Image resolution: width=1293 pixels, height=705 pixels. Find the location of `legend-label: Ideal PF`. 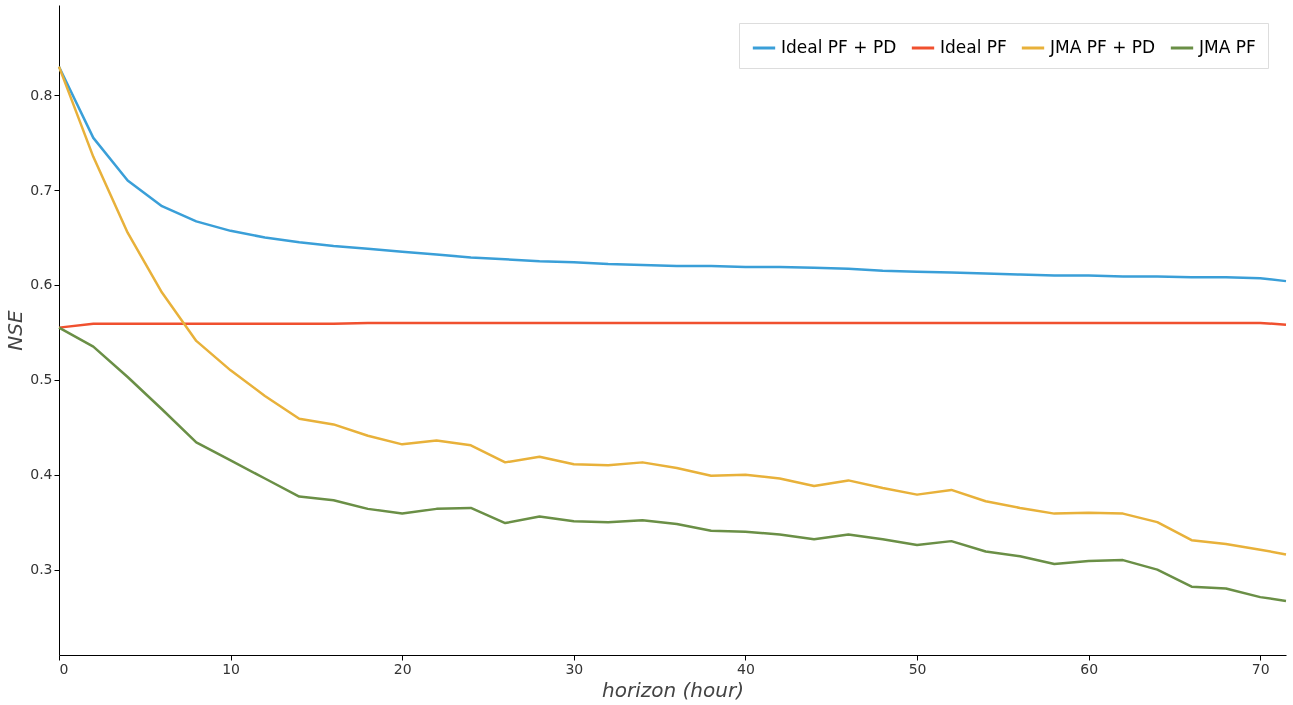

legend-label: Ideal PF is located at coordinates (973, 47).